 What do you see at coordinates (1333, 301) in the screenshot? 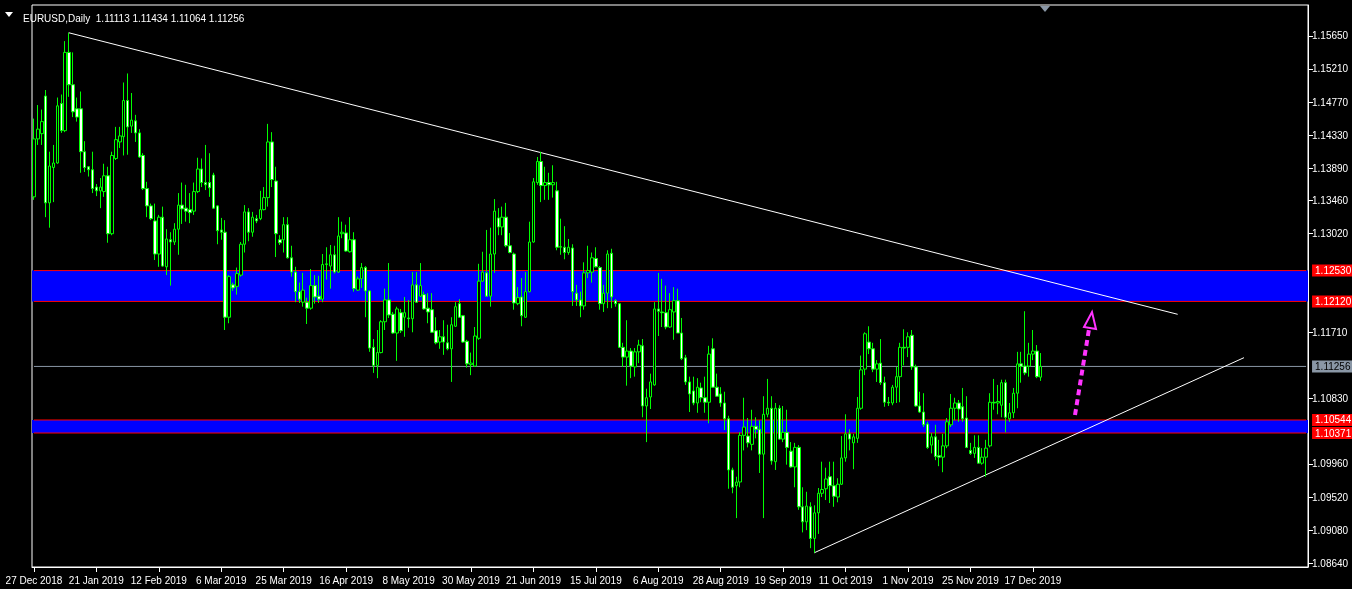
I see `ref-line-label: 1.12120` at bounding box center [1333, 301].